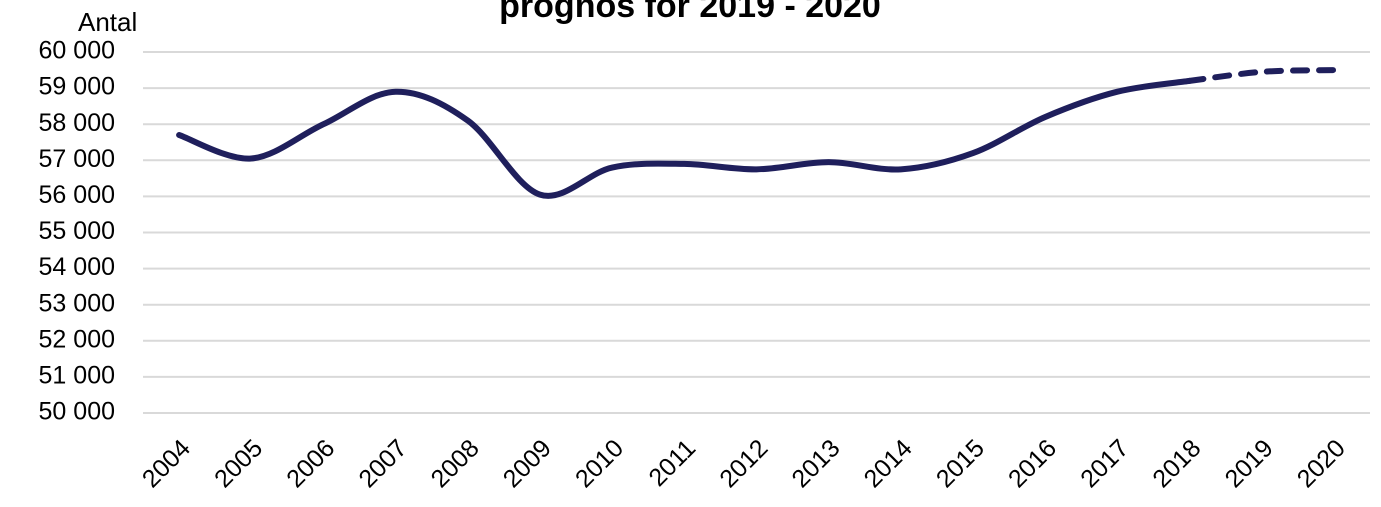  I want to click on x-tick-label: 2007, so click(382, 463).